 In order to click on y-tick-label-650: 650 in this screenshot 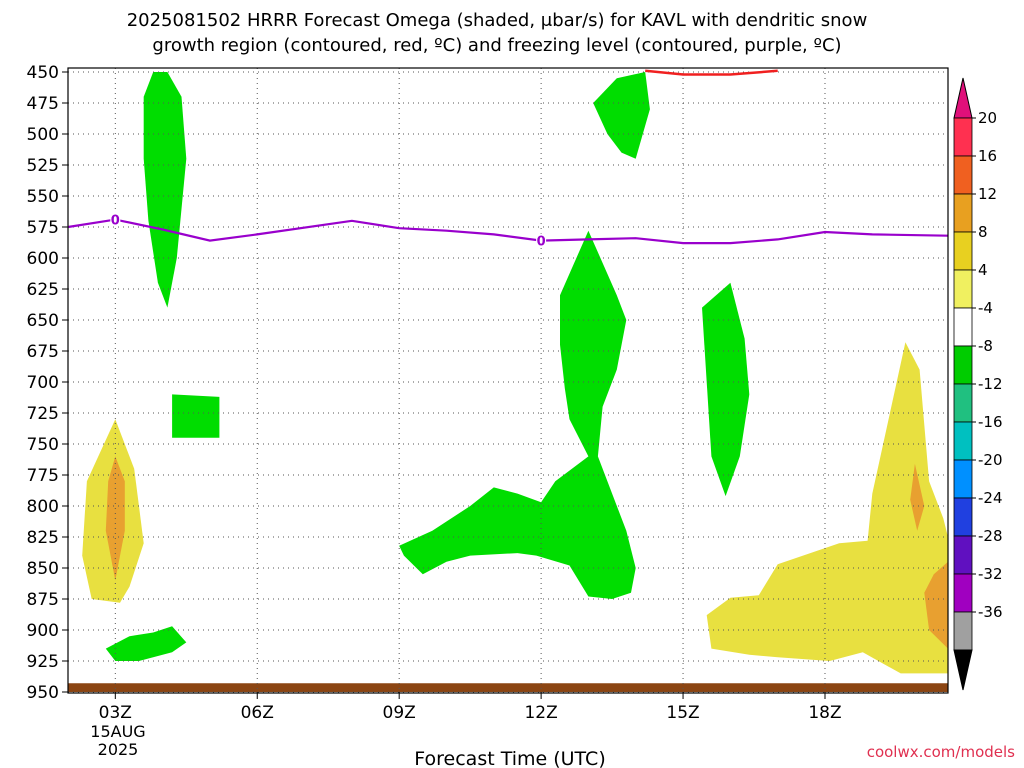, I will do `click(43, 321)`.